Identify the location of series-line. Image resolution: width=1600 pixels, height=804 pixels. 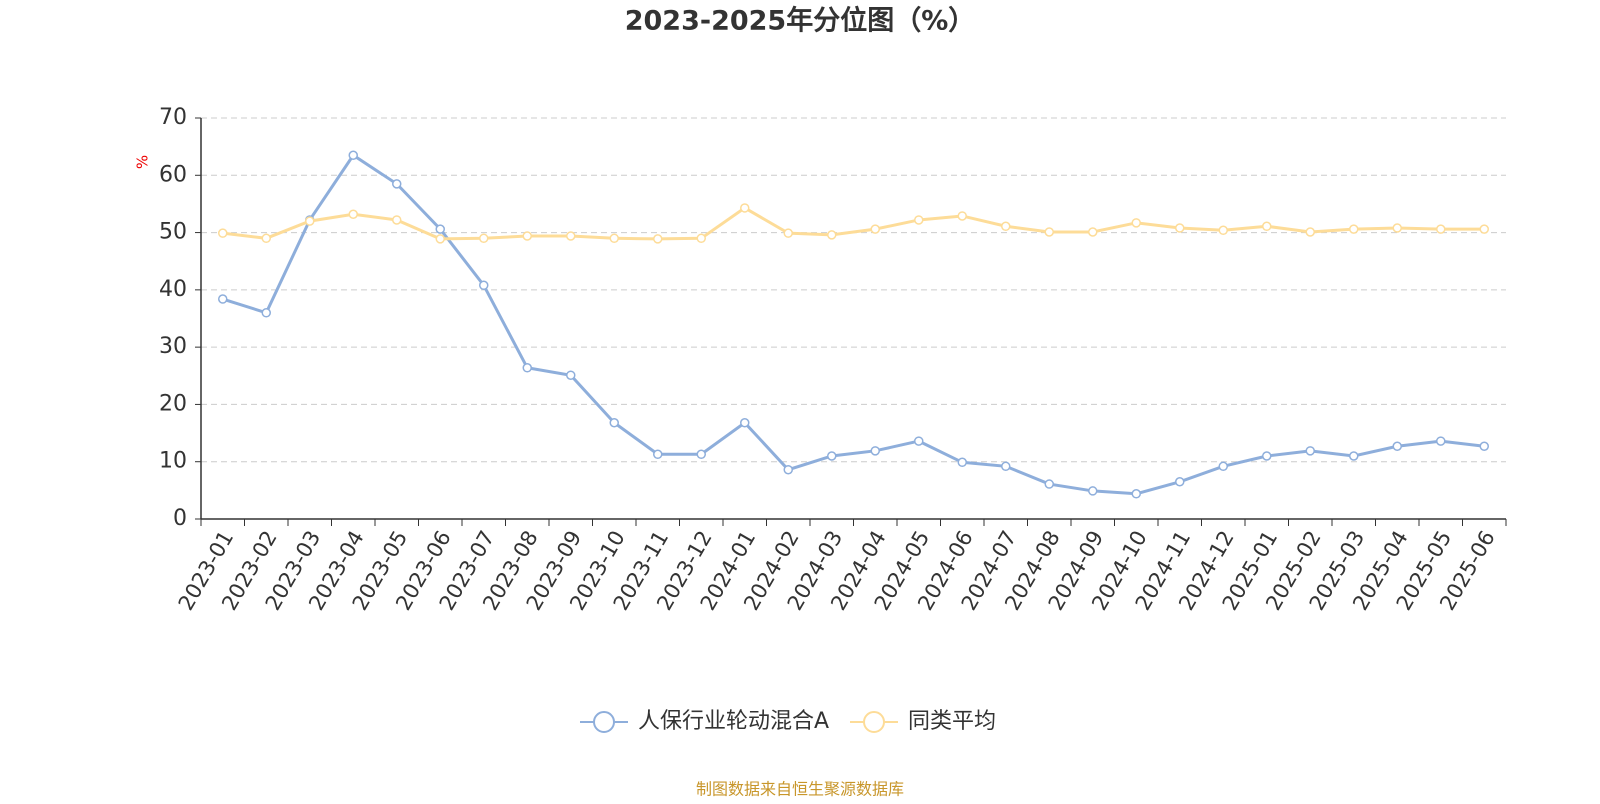
(853, 223).